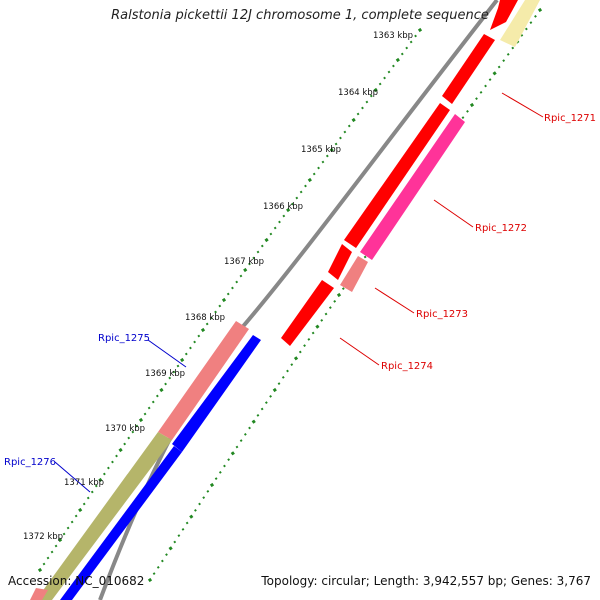  Describe the element at coordinates (76, 581) in the screenshot. I see `accession-text: Accession: NC_010682` at that location.